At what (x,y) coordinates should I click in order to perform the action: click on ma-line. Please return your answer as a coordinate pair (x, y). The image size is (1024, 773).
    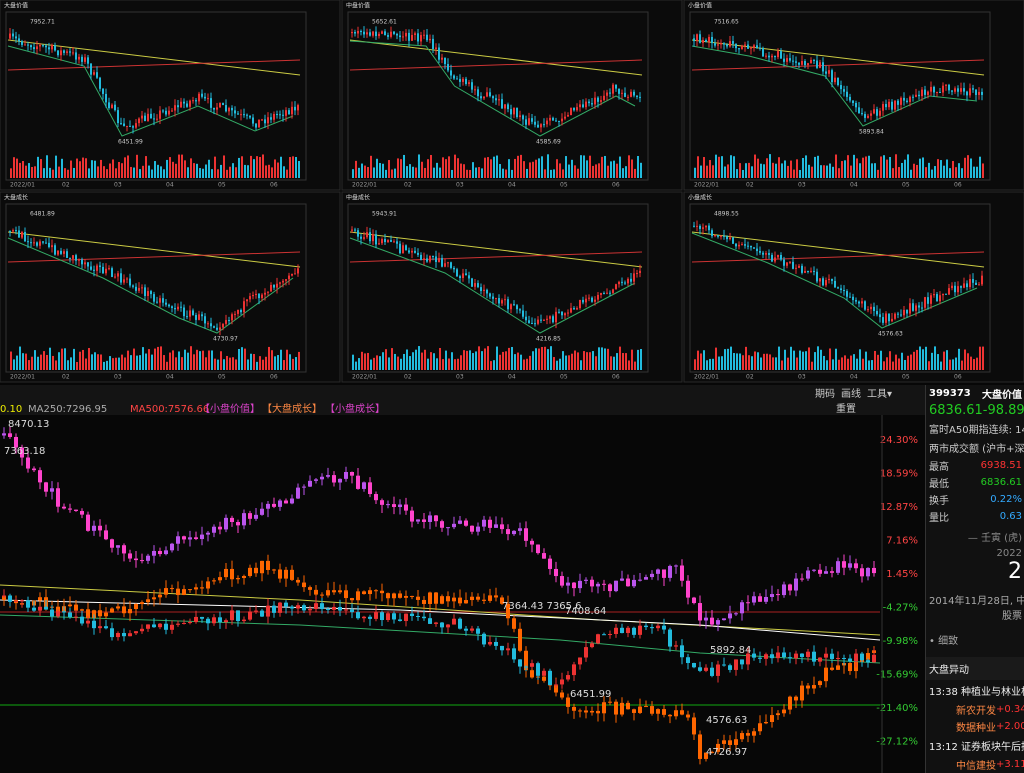
    Looking at the image, I should click on (154, 249).